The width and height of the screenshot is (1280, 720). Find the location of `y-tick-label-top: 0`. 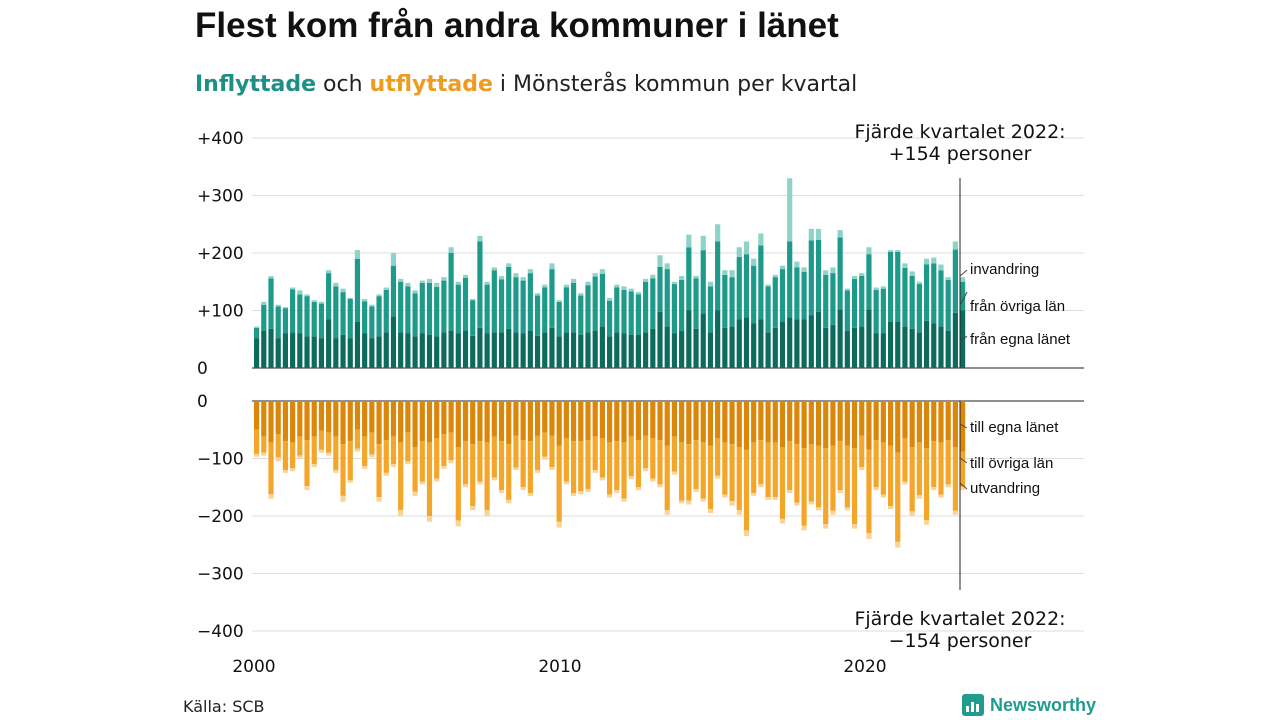

y-tick-label-top: 0 is located at coordinates (202, 369).